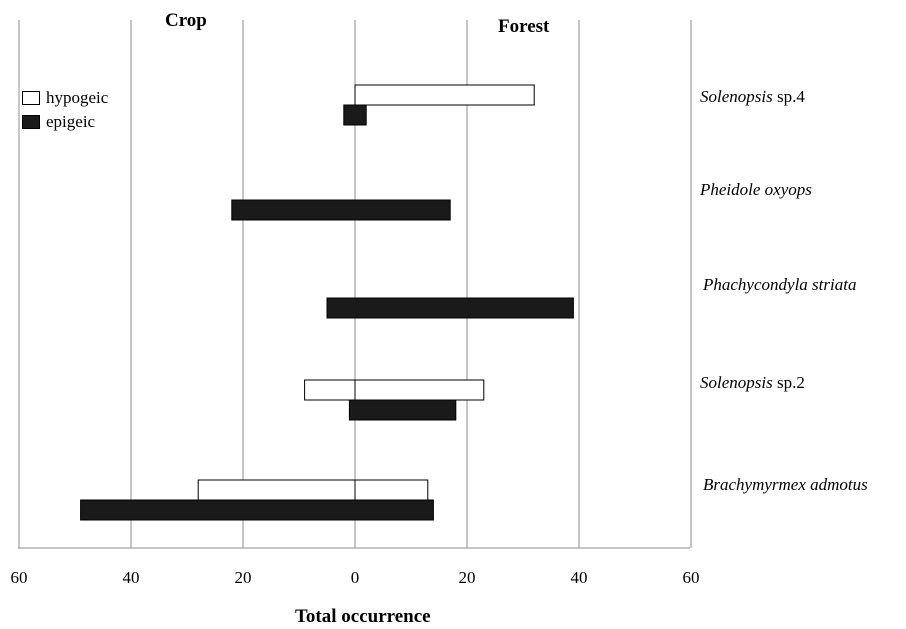 Image resolution: width=906 pixels, height=629 pixels. Describe the element at coordinates (31, 98) in the screenshot. I see `legend-swatch-hypogeic` at that location.